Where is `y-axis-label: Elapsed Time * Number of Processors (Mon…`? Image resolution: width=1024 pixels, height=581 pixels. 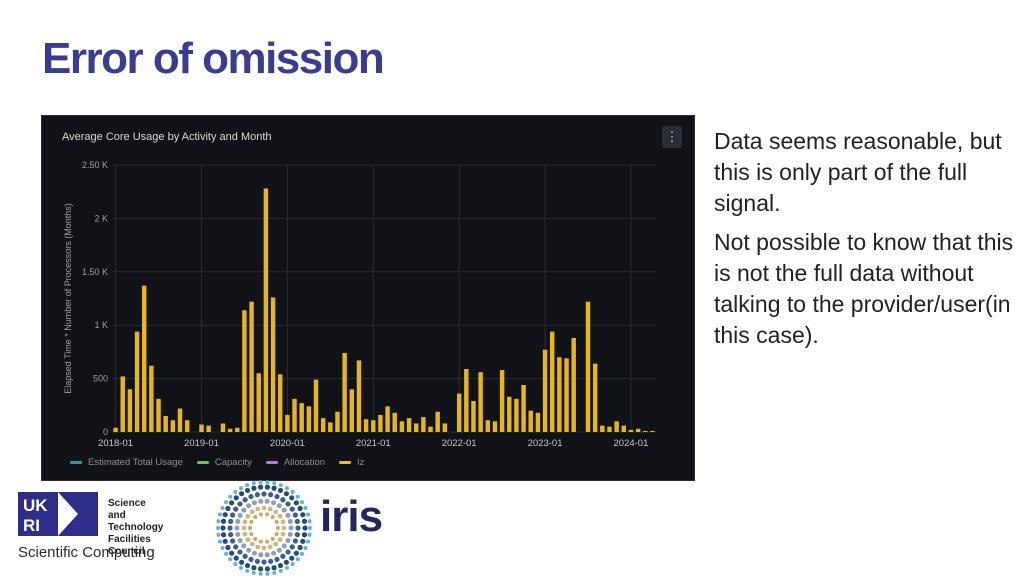 y-axis-label: Elapsed Time * Number of Processors (Mon… is located at coordinates (68, 298).